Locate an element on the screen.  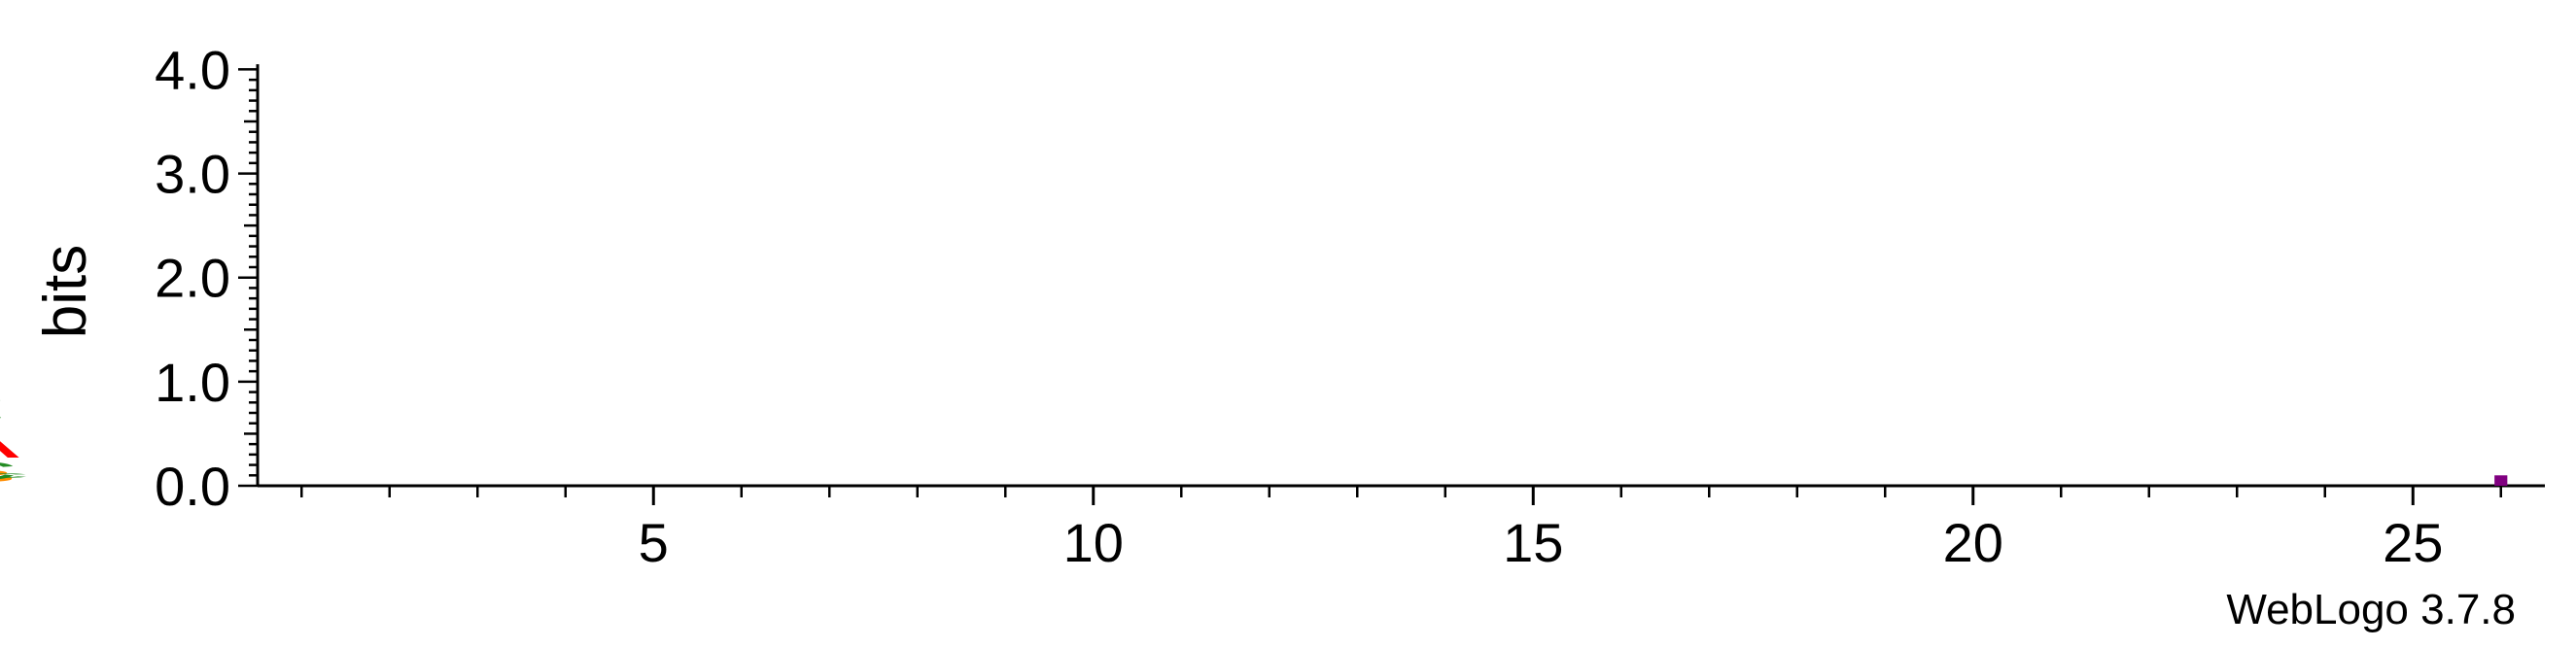
y-tick-label: 3.0 is located at coordinates (192, 174).